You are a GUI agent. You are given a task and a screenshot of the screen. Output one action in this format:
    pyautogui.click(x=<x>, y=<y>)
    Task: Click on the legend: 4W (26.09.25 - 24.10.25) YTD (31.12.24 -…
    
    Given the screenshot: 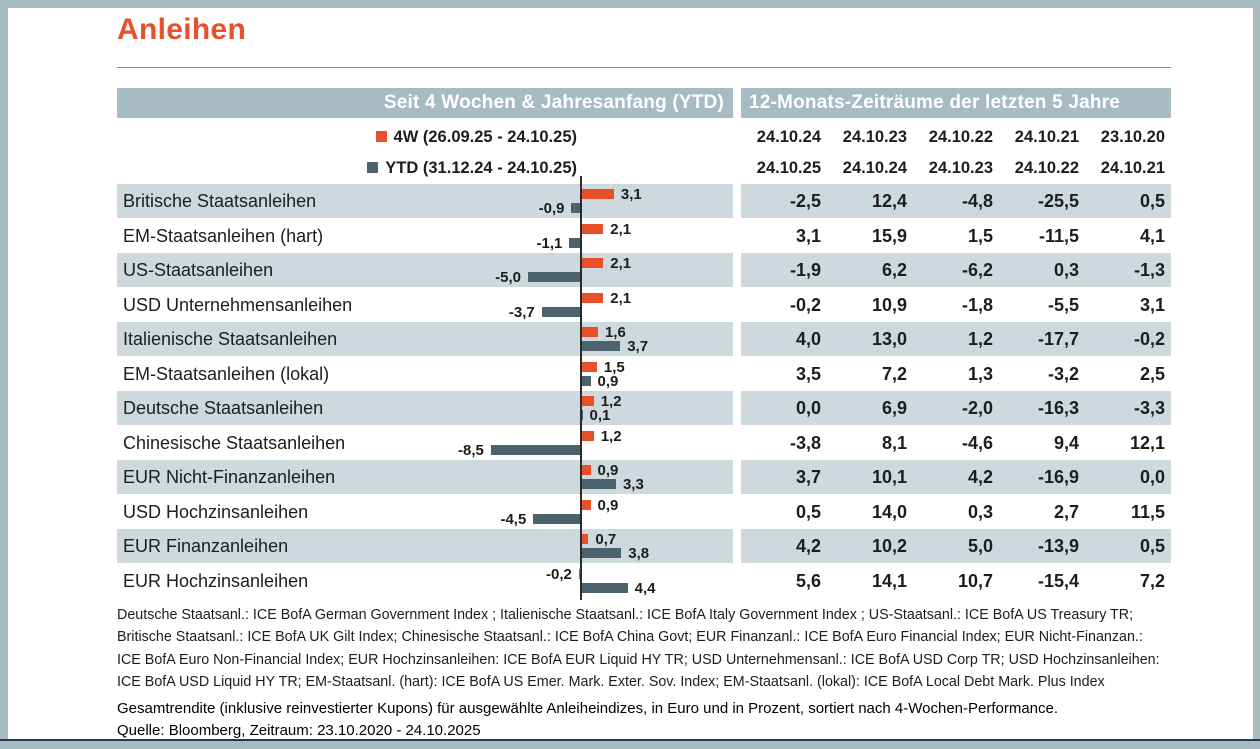 What is the action you would take?
    pyautogui.click(x=347, y=153)
    